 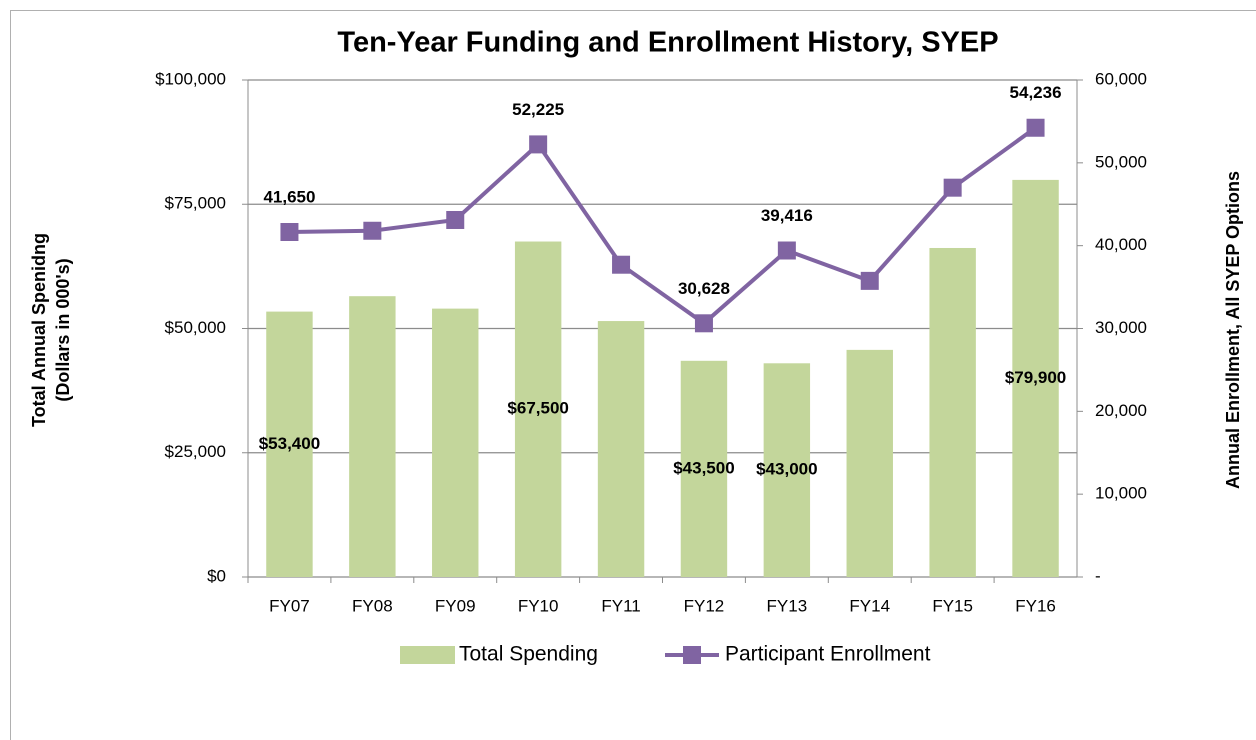 I want to click on legend-swatch, so click(x=427, y=655).